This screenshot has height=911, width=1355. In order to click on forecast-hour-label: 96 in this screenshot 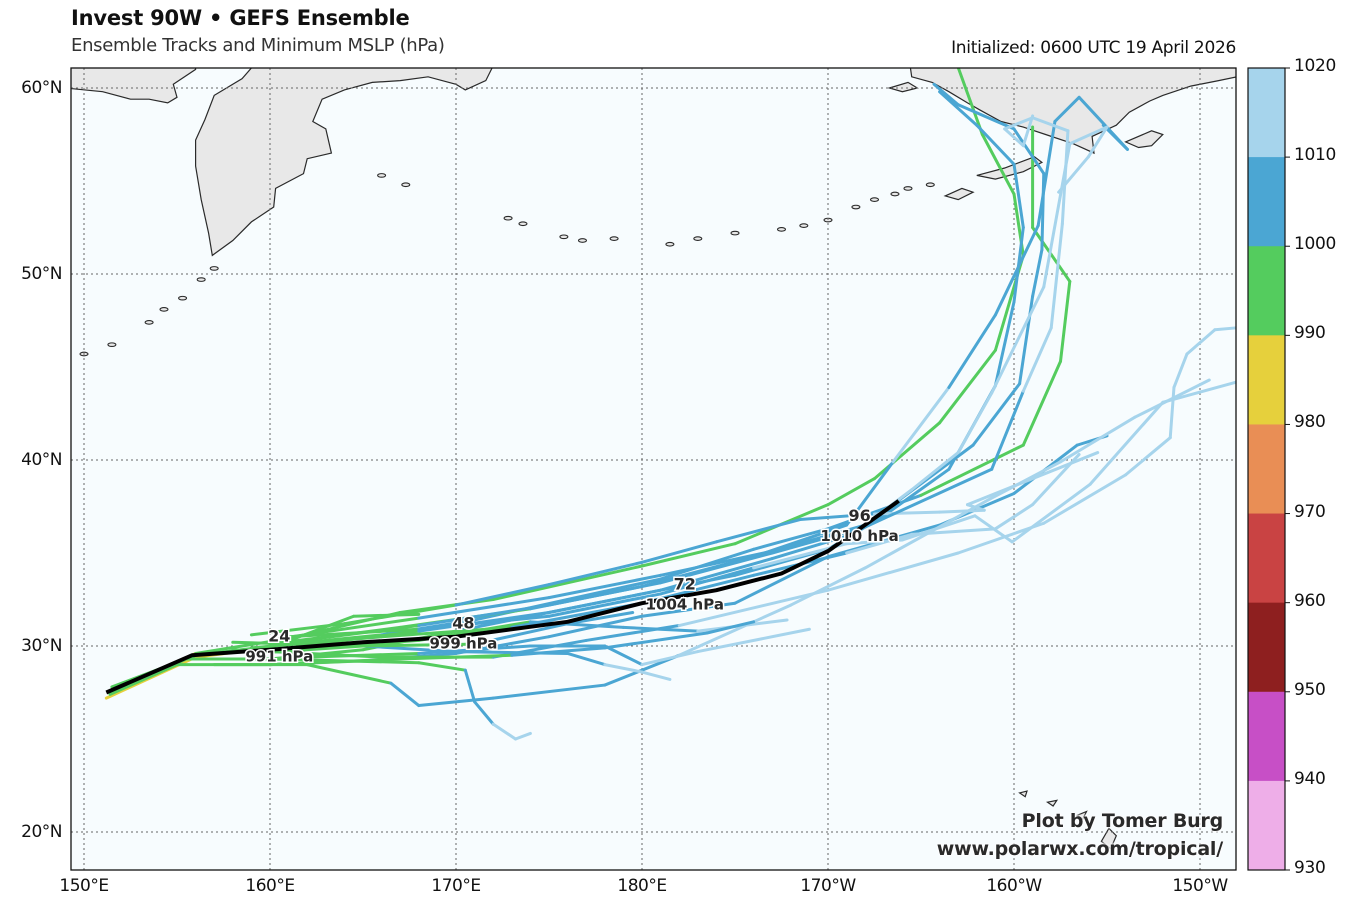, I will do `click(859, 515)`.